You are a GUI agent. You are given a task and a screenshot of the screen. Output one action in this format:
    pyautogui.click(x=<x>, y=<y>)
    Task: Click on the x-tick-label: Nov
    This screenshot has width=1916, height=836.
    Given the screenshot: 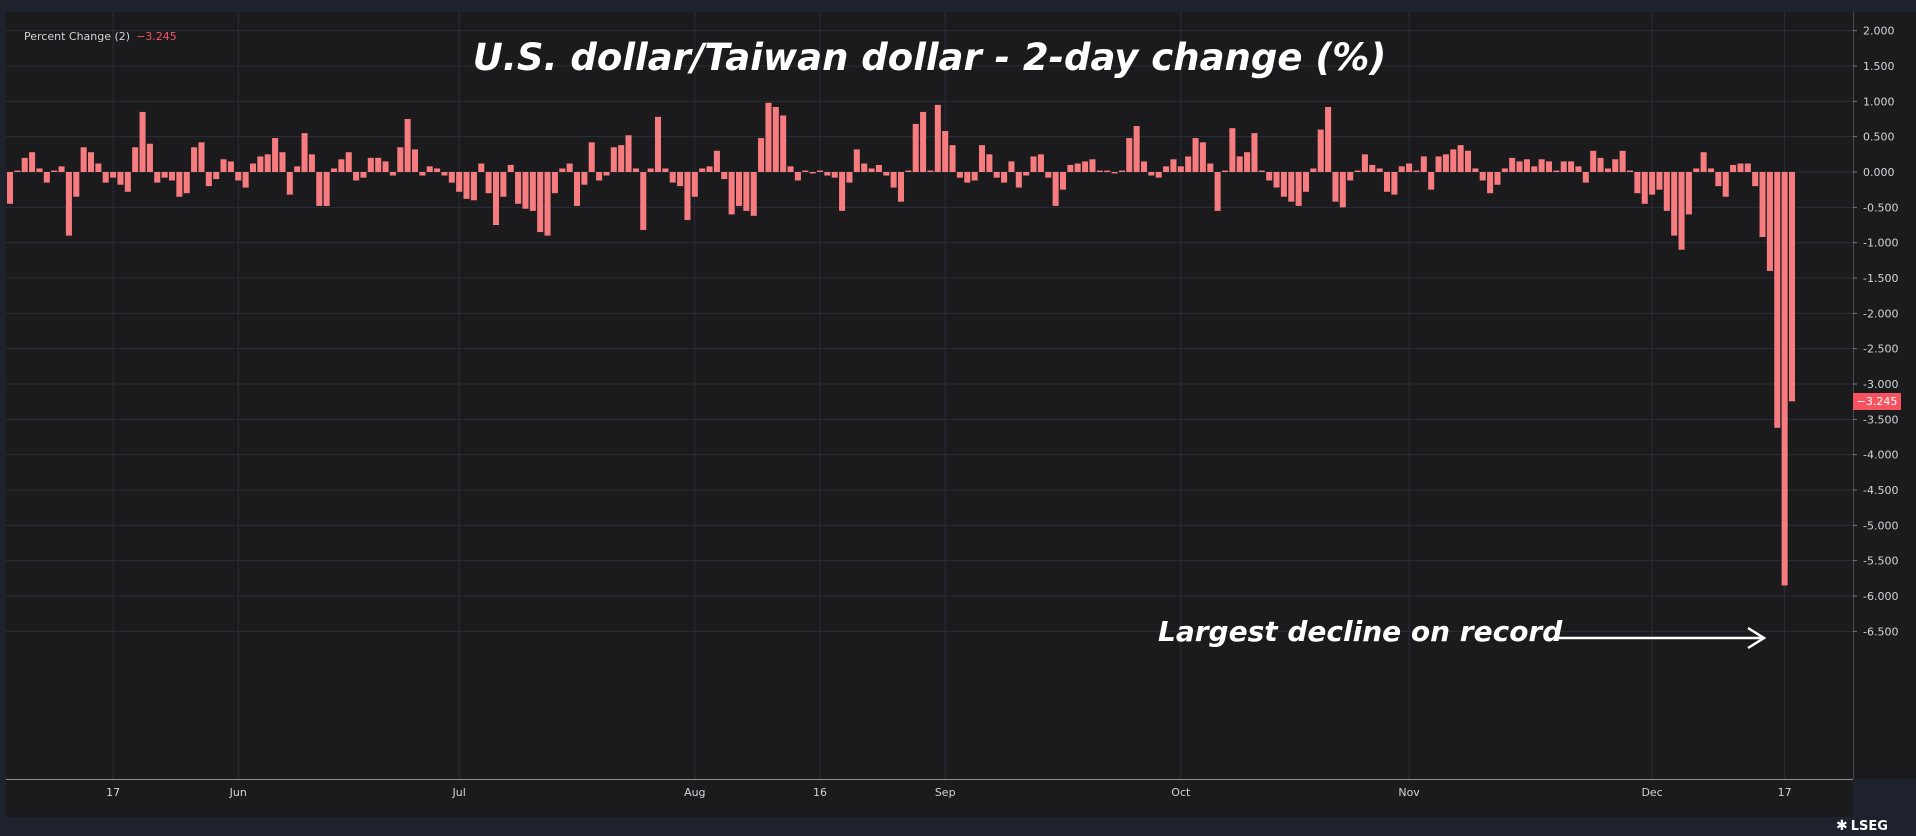 What is the action you would take?
    pyautogui.click(x=1409, y=792)
    